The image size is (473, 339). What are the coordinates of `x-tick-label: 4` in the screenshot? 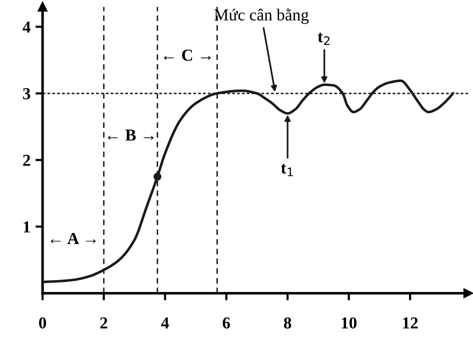 It's located at (165, 322).